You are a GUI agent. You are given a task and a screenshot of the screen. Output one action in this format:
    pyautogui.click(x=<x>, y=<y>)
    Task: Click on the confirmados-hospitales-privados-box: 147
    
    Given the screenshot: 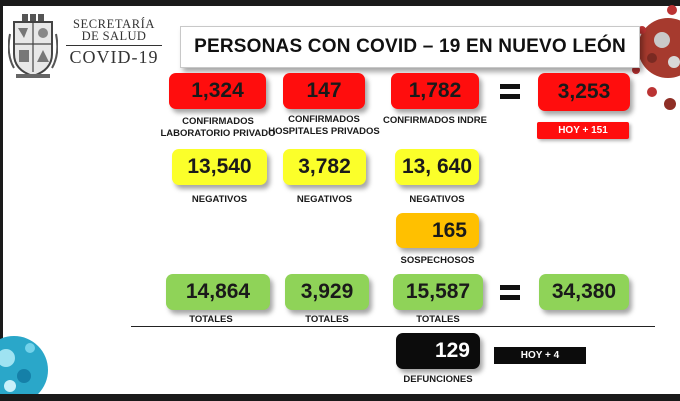 What is the action you would take?
    pyautogui.click(x=324, y=91)
    